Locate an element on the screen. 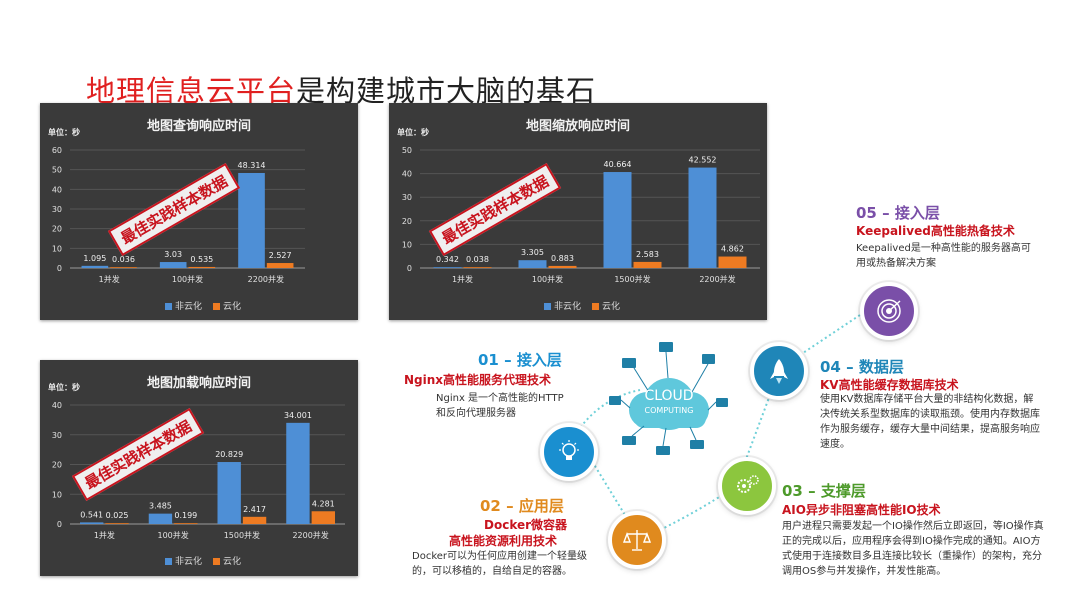 This screenshot has height=608, width=1080. gears-icon is located at coordinates (748, 484).